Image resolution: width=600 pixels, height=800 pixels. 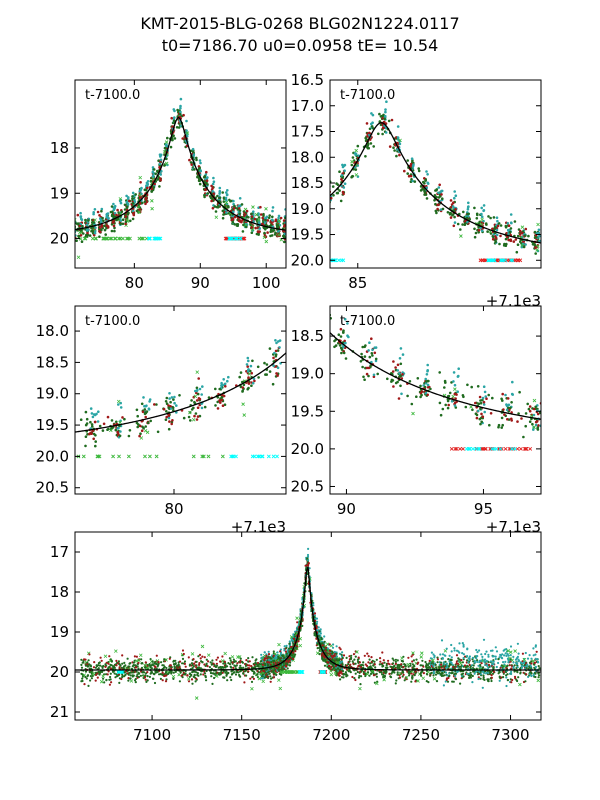 I want to click on y-tick-label: 19.0, so click(x=52, y=394).